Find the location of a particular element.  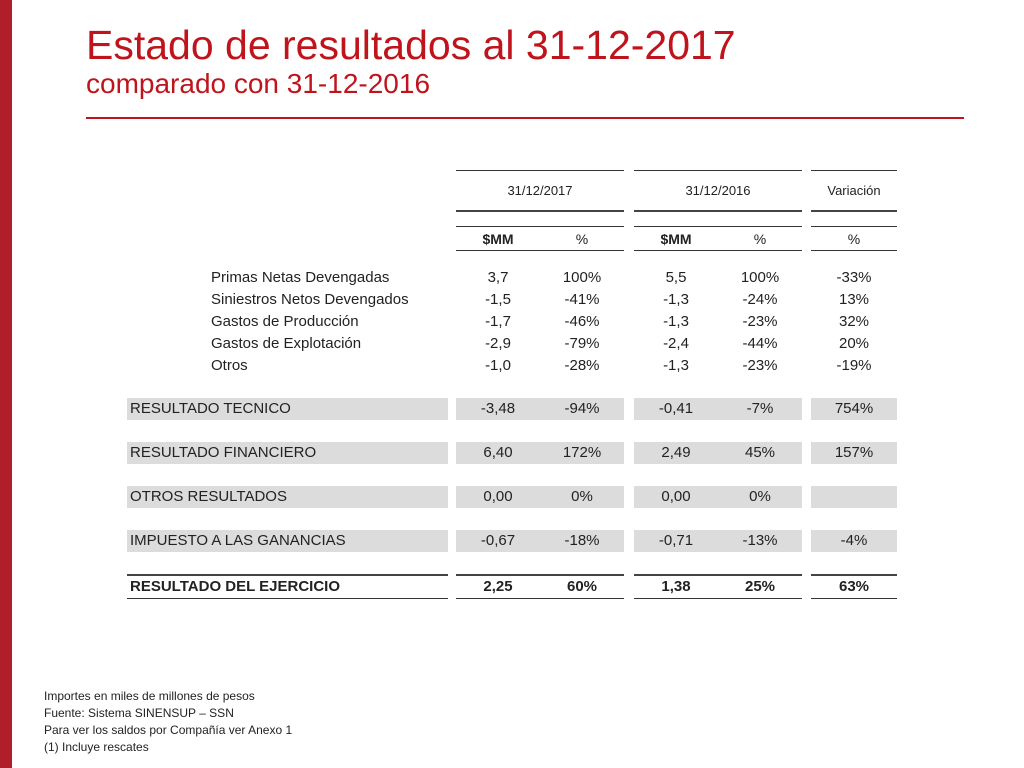

row-label: Gastos de Producción is located at coordinates (285, 321).